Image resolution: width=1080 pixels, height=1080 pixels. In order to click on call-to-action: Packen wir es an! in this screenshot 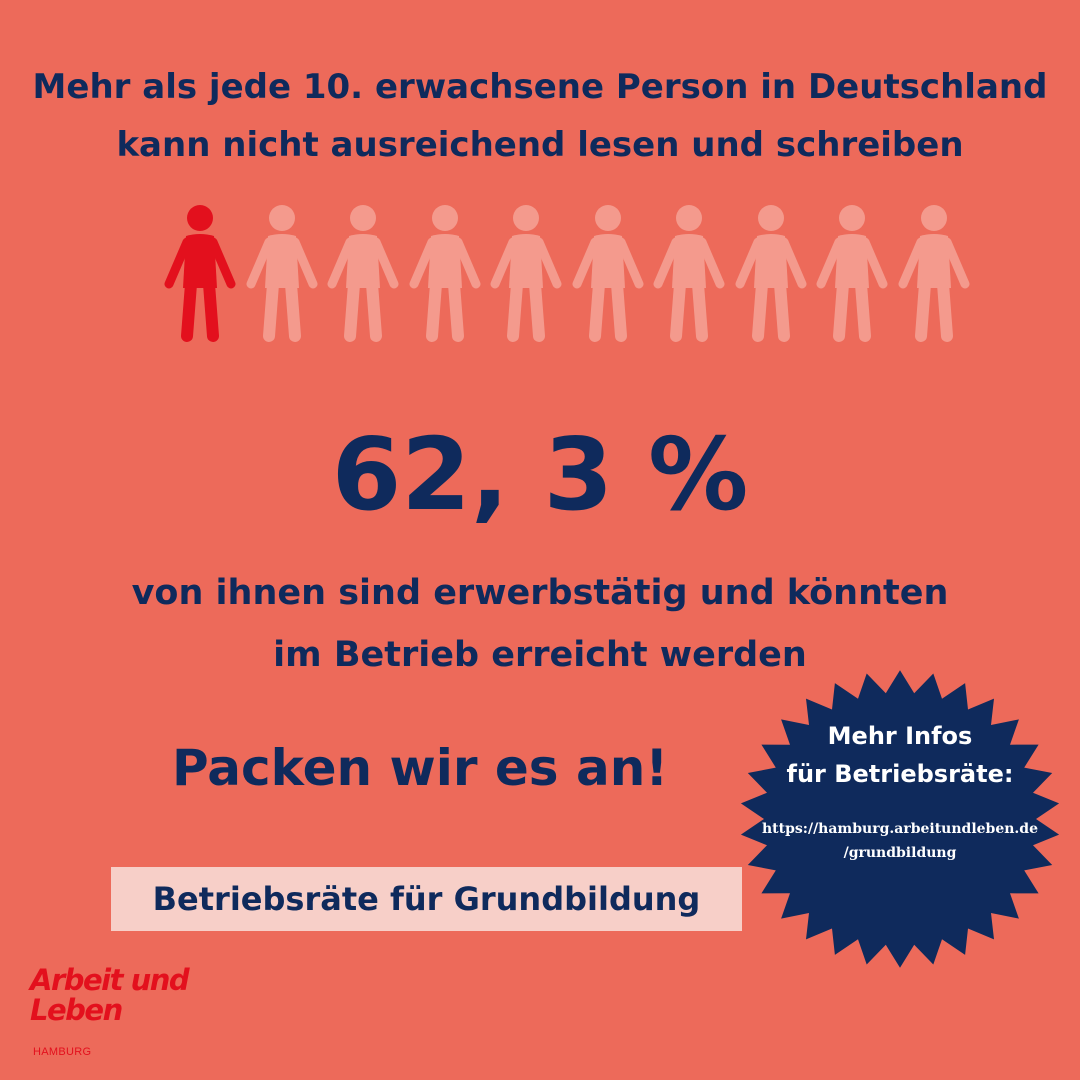, I will do `click(420, 768)`.